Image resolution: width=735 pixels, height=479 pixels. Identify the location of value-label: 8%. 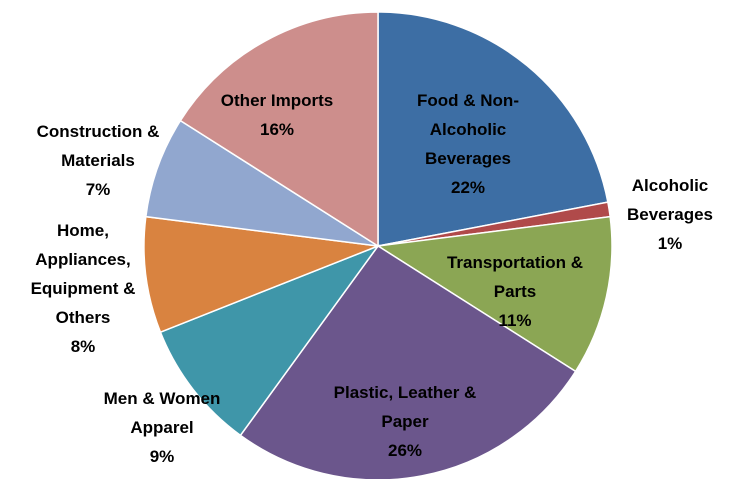
(83, 346).